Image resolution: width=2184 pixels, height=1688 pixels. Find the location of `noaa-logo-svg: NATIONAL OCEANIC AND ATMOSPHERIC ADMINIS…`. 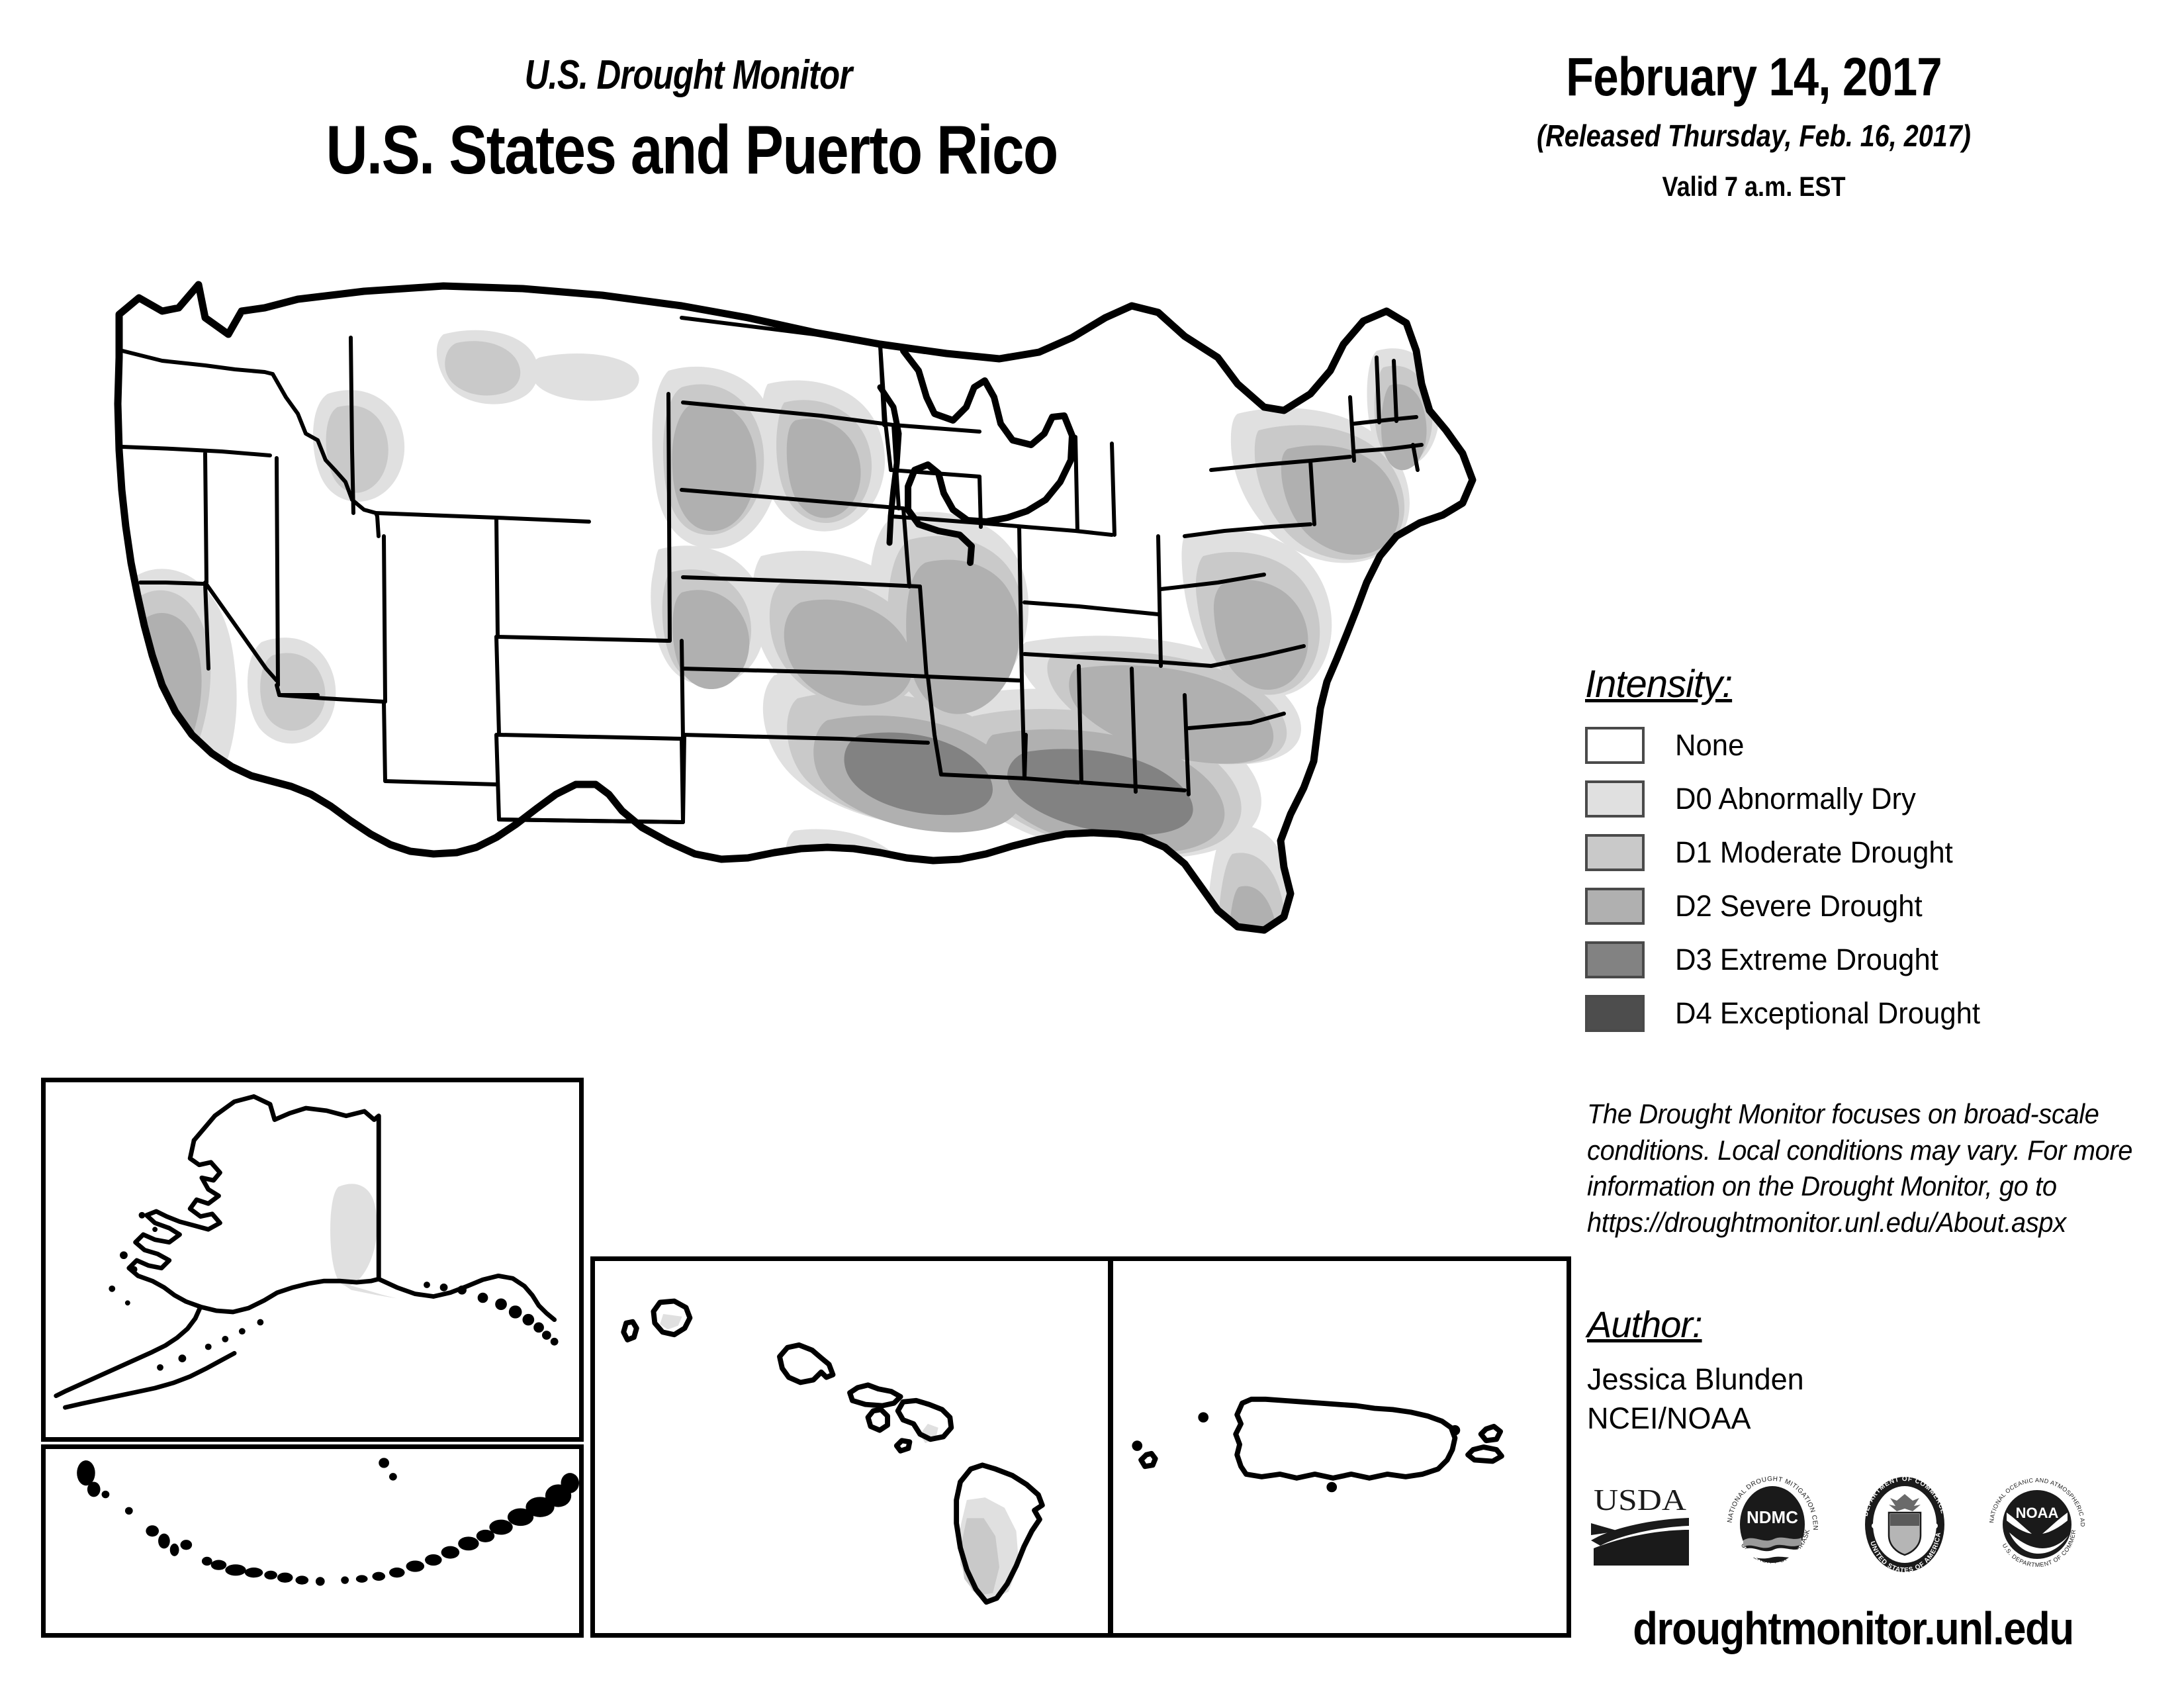

noaa-logo-svg: NATIONAL OCEANIC AND ATMOSPHERIC ADMINIS… is located at coordinates (2033, 1517).